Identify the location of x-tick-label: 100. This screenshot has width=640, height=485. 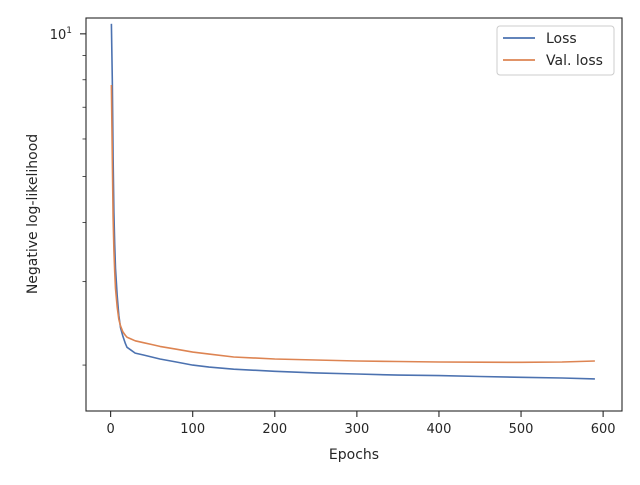
(192, 429).